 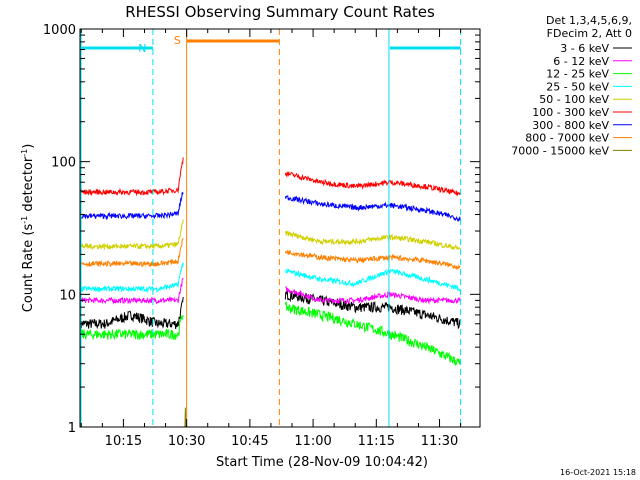 What do you see at coordinates (322, 462) in the screenshot?
I see `x-axis-label: Start Time (28-Nov-09 10:04:42)` at bounding box center [322, 462].